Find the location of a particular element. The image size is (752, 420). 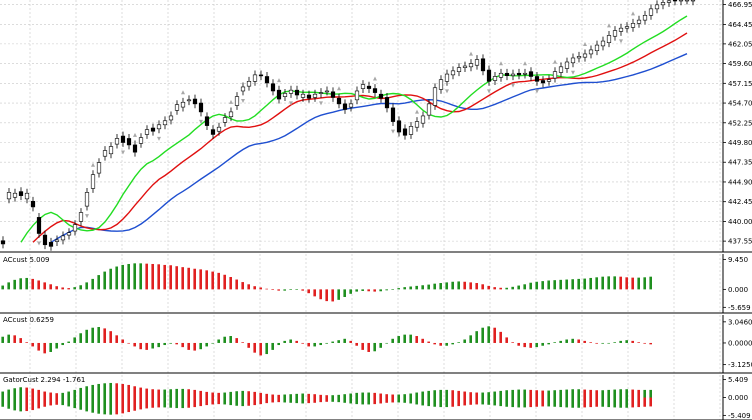

price-axis-tick-label: 449.80 is located at coordinates (740, 143).